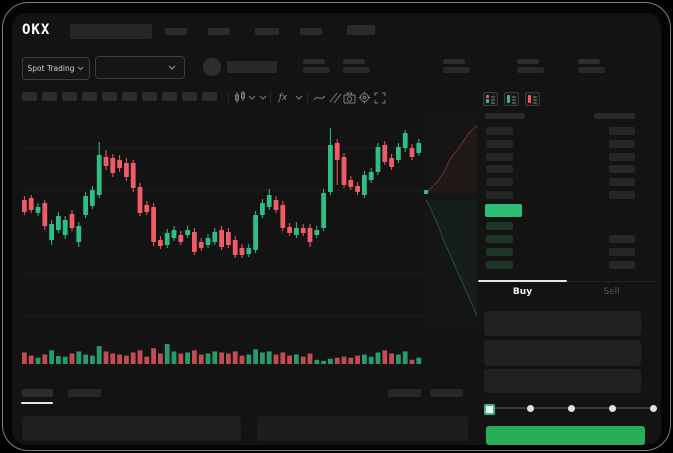 The height and width of the screenshot is (453, 673). I want to click on price-input-skeleton, so click(562, 323).